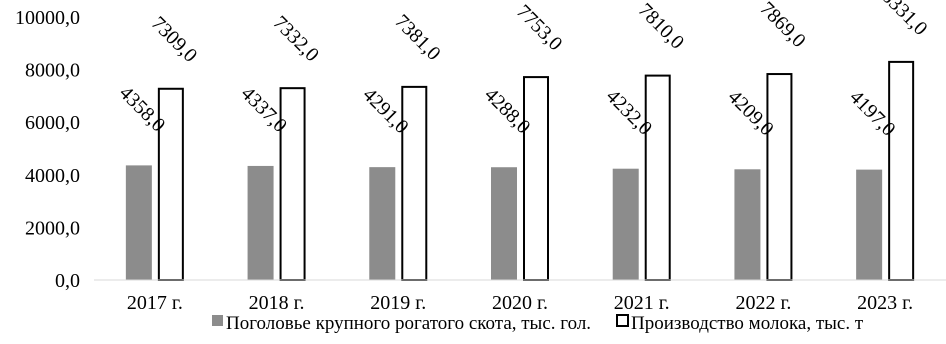 This screenshot has width=946, height=344. I want to click on x-tick-label: 2021 г., so click(642, 303).